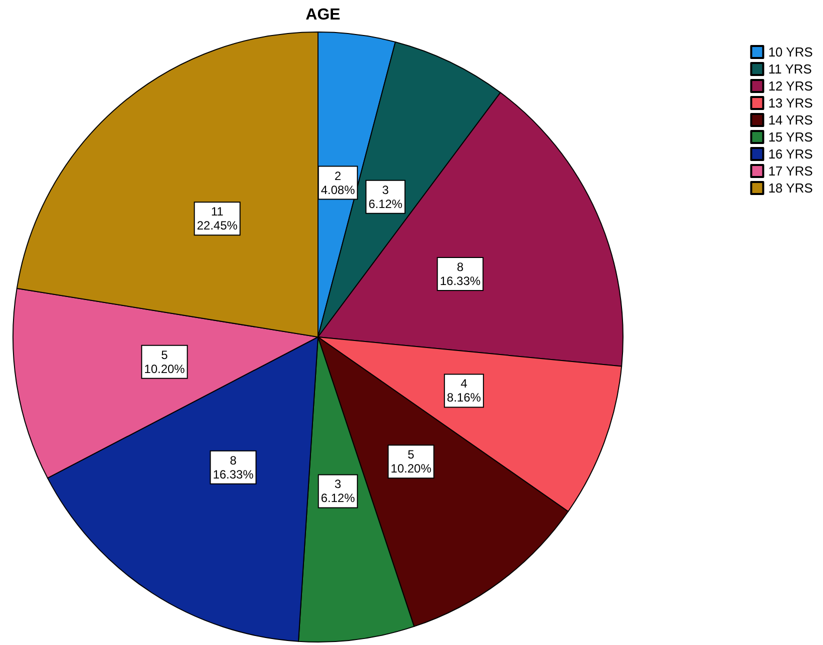  I want to click on legend-label: 18 YRS, so click(791, 188).